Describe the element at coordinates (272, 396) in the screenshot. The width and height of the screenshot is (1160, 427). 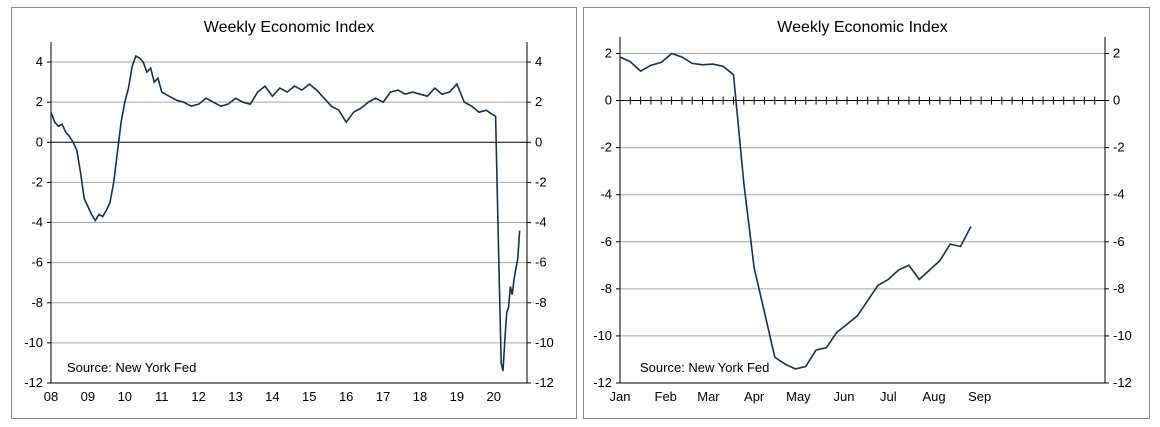
I see `x-tick-label: 14` at that location.